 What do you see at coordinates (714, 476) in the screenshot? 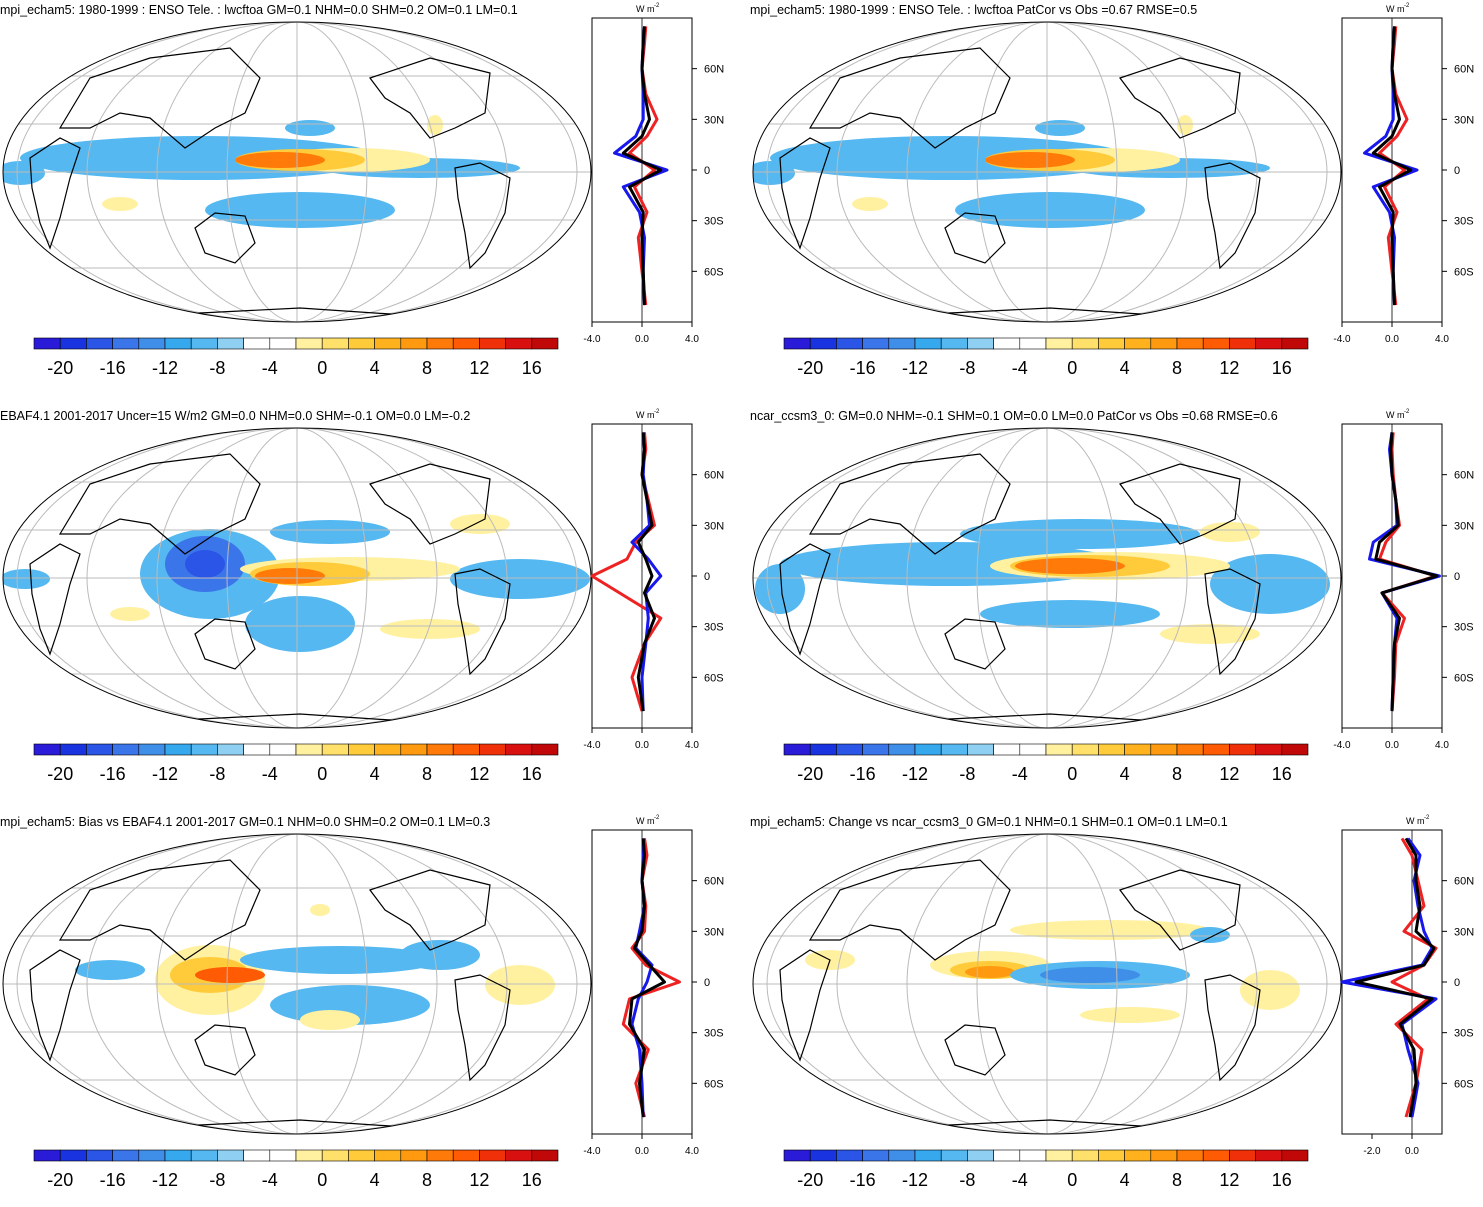
I see `y-tick-label: 60N` at bounding box center [714, 476].